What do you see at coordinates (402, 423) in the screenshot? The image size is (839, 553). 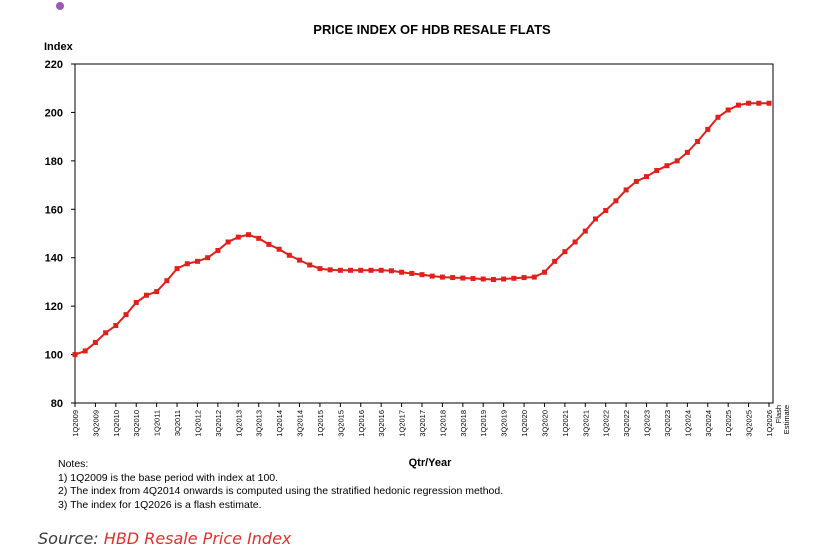 I see `x-tick-label: 1Q2017` at bounding box center [402, 423].